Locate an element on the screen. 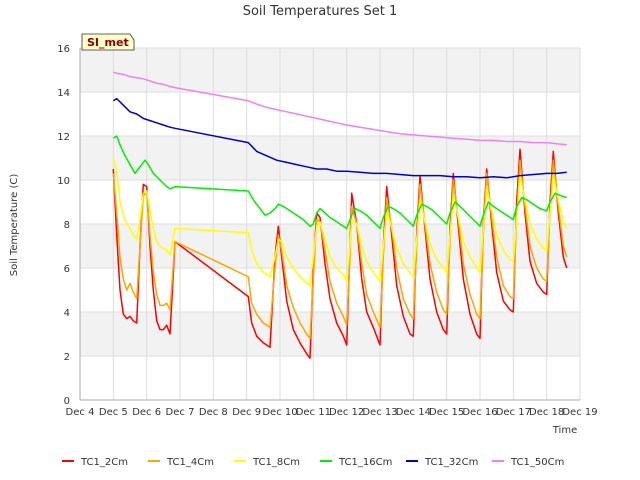  y-tick-label: 10 is located at coordinates (63, 181).